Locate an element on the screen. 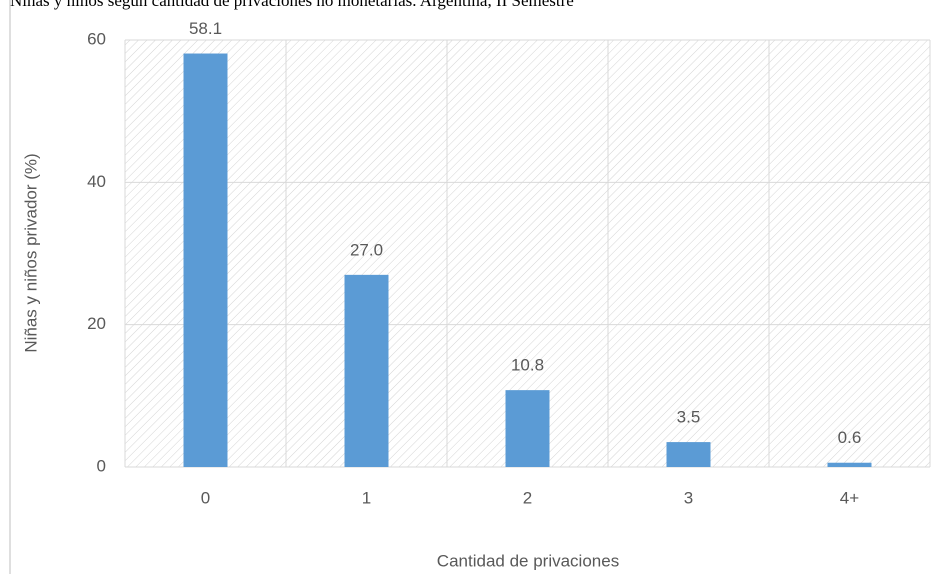 This screenshot has width=946, height=574. y-tick-label: 40 is located at coordinates (96, 181).